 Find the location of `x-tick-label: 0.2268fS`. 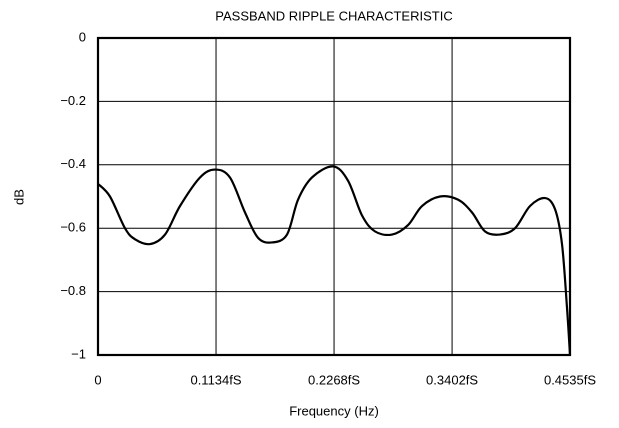

x-tick-label: 0.2268fS is located at coordinates (334, 379).